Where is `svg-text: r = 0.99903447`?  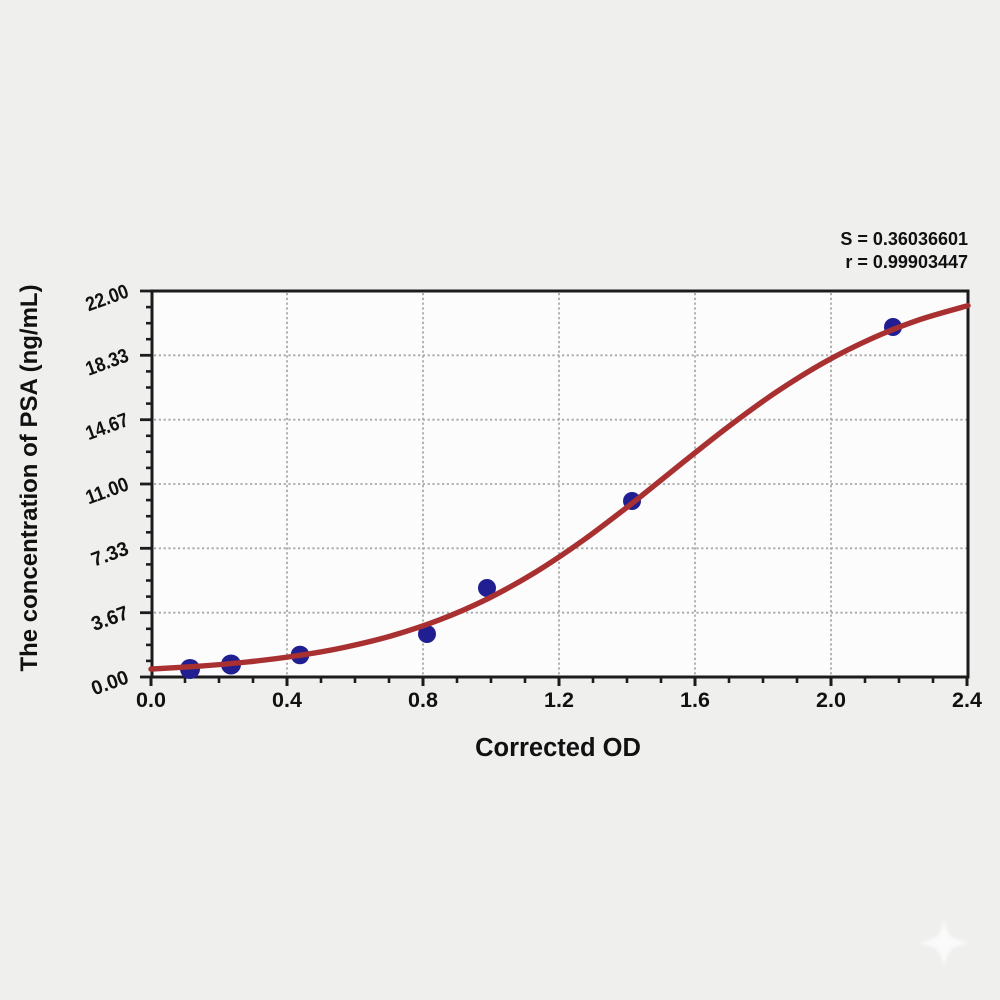
svg-text: r = 0.99903447 is located at coordinates (906, 262).